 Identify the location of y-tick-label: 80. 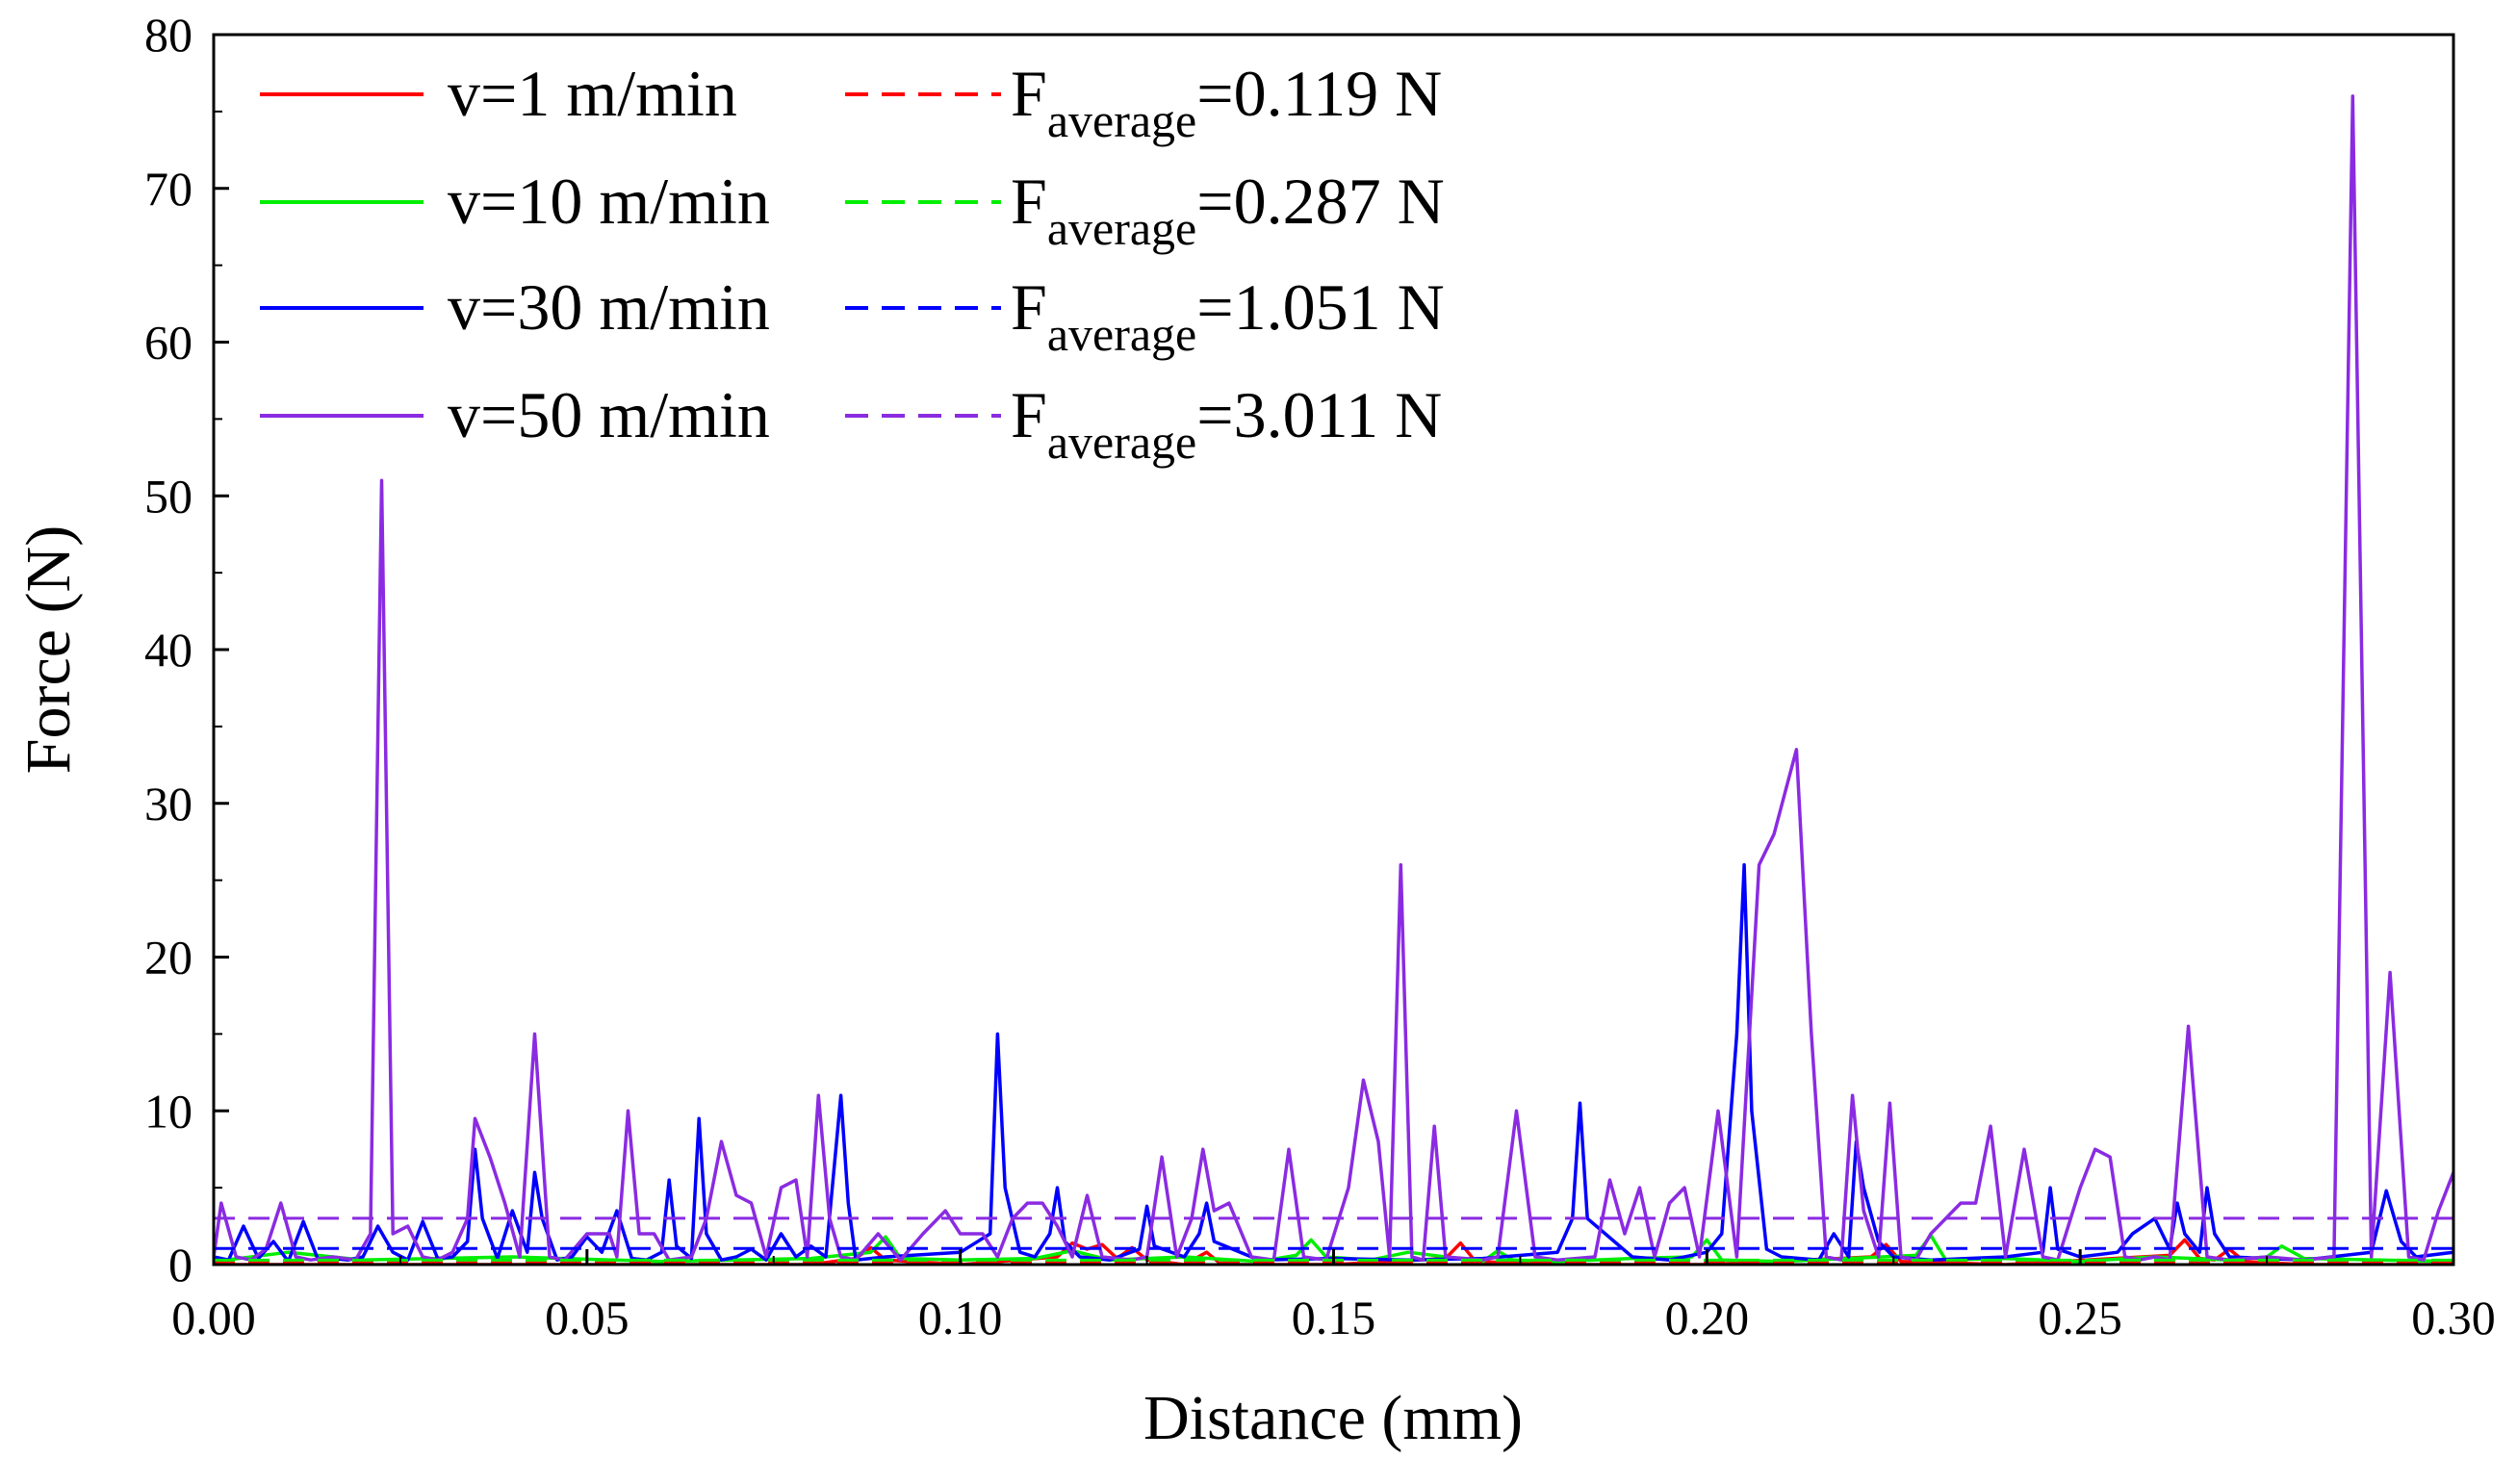
(168, 35).